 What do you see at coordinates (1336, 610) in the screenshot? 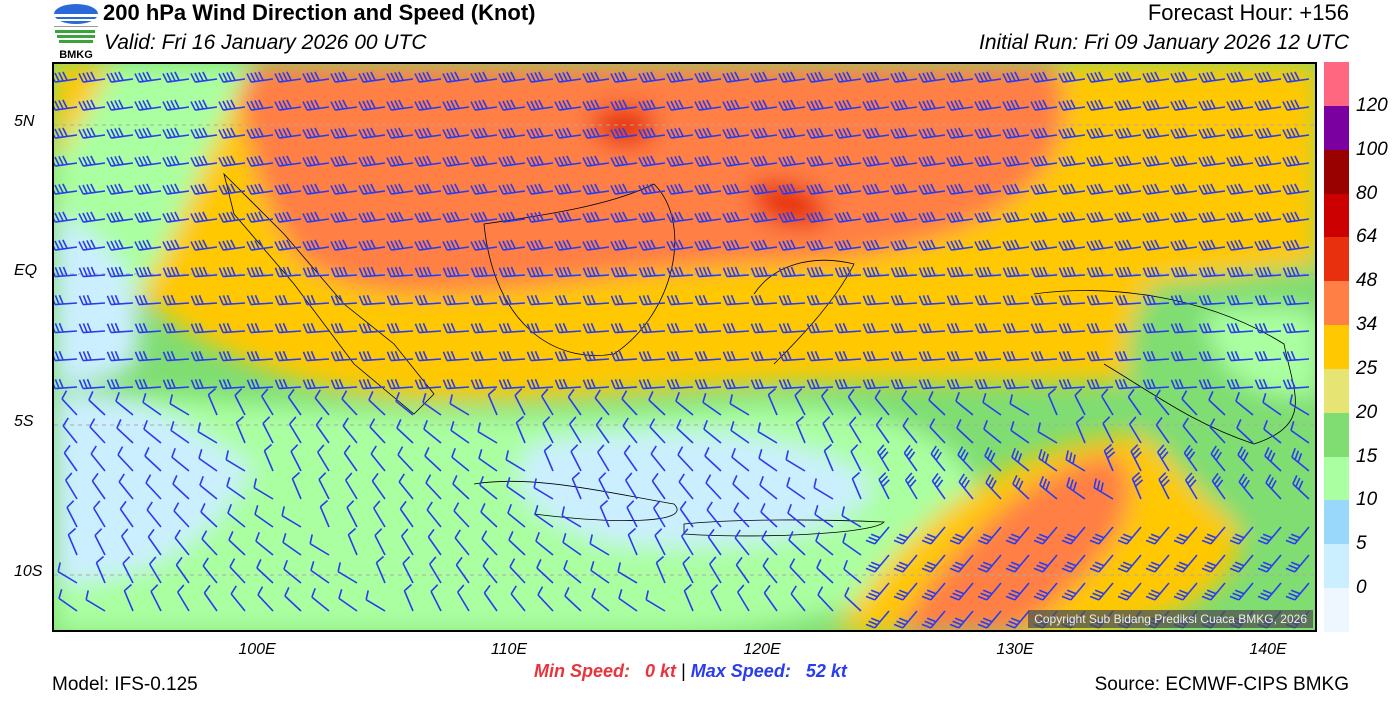
I see `colorbar-bin` at bounding box center [1336, 610].